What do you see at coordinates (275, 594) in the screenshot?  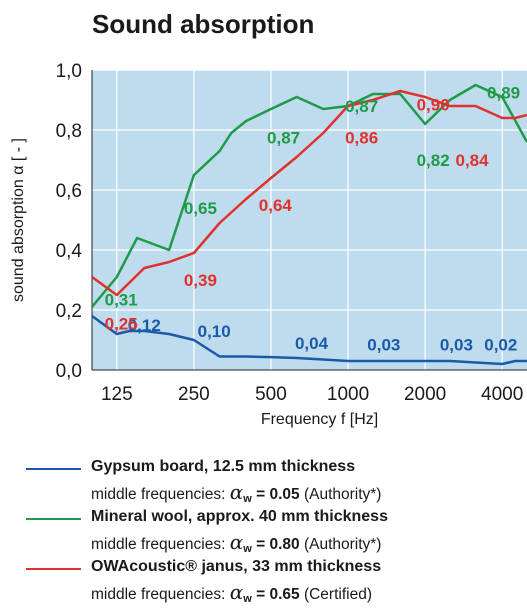 I see `legend-value-owacoustic: = 0.65` at bounding box center [275, 594].